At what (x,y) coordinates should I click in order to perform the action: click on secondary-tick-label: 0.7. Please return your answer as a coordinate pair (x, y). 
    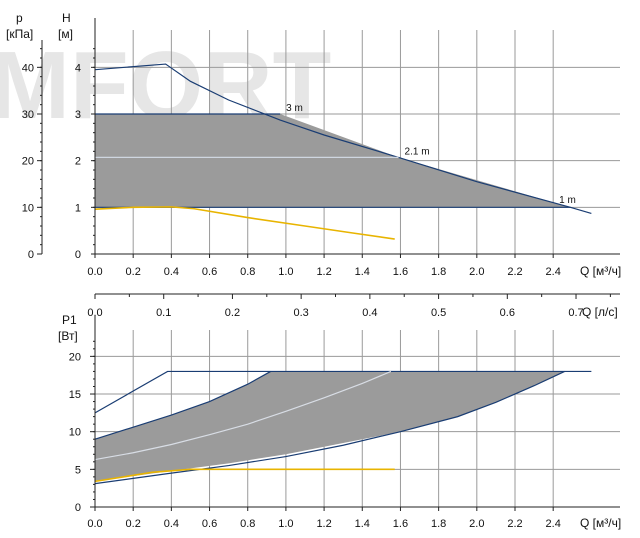
    Looking at the image, I should click on (575, 313).